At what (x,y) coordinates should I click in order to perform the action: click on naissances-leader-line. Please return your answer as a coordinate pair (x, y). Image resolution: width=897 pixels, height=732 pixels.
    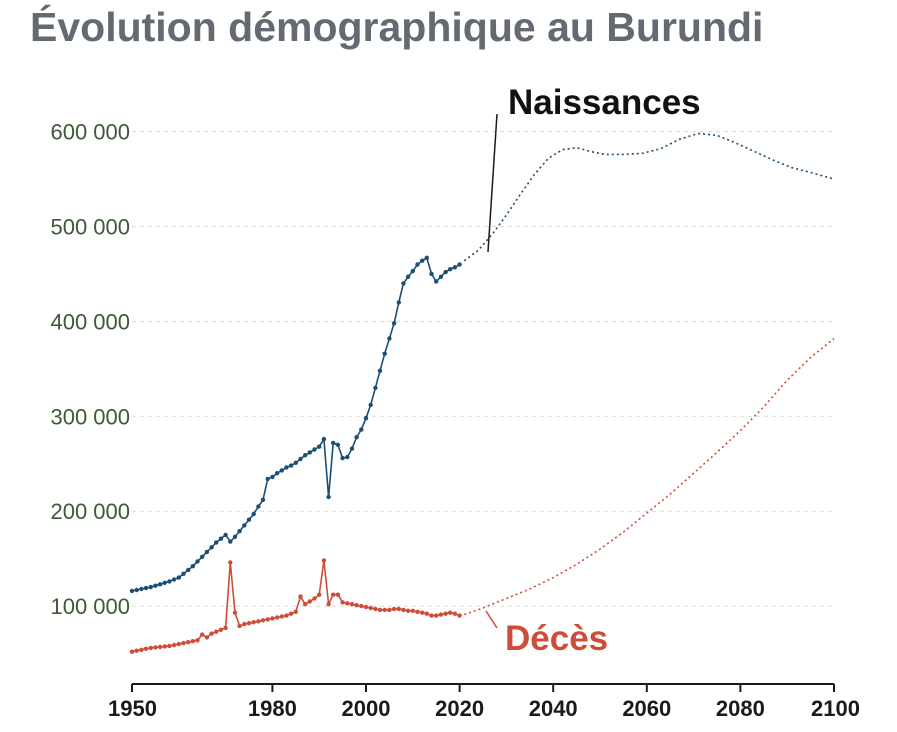
    Looking at the image, I should click on (492, 183).